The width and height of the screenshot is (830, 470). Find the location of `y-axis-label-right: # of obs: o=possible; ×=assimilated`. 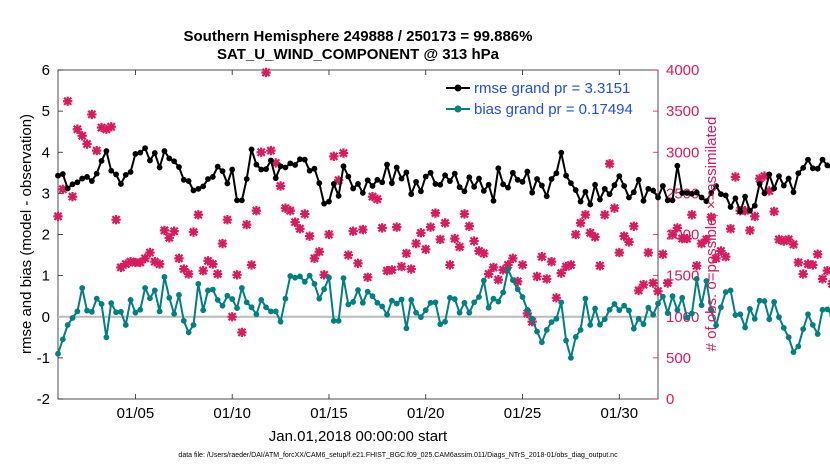

y-axis-label-right: # of obs: o=possible; ×=assimilated is located at coordinates (711, 234).